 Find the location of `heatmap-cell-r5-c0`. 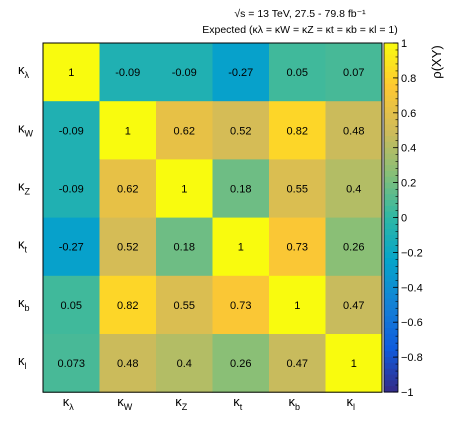

heatmap-cell-r5-c0 is located at coordinates (71, 363).